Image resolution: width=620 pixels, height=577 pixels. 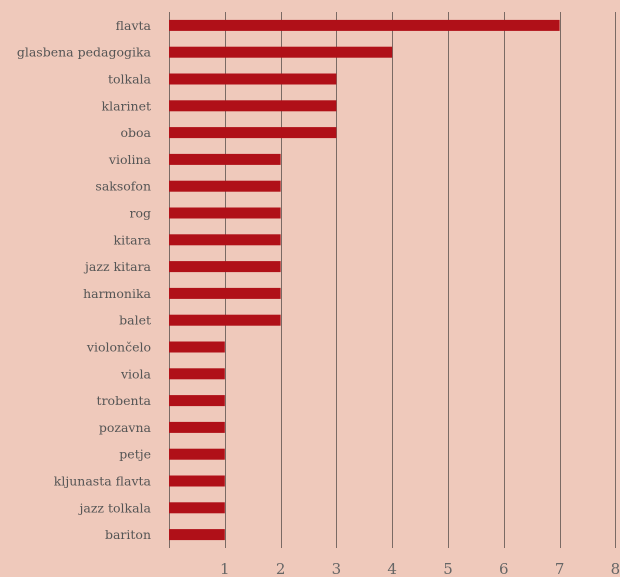 I want to click on category-label: saksofon, so click(x=123, y=186).